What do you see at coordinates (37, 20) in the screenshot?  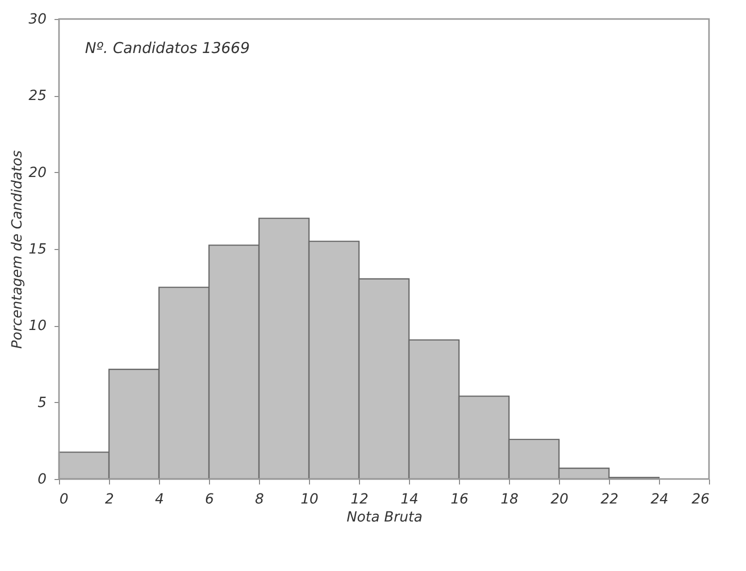 I see `y-tick-label: 30` at bounding box center [37, 20].